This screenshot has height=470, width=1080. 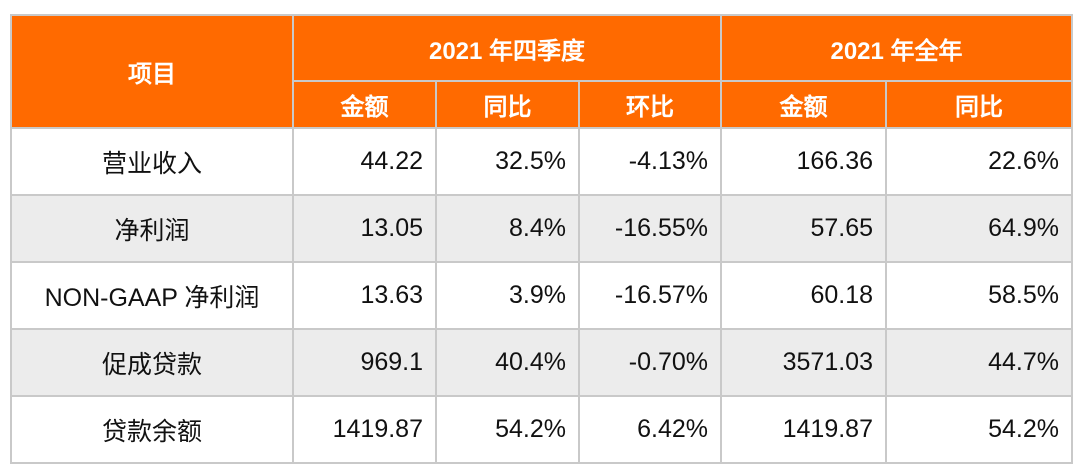 What do you see at coordinates (979, 161) in the screenshot?
I see `table-cell: 22.6%` at bounding box center [979, 161].